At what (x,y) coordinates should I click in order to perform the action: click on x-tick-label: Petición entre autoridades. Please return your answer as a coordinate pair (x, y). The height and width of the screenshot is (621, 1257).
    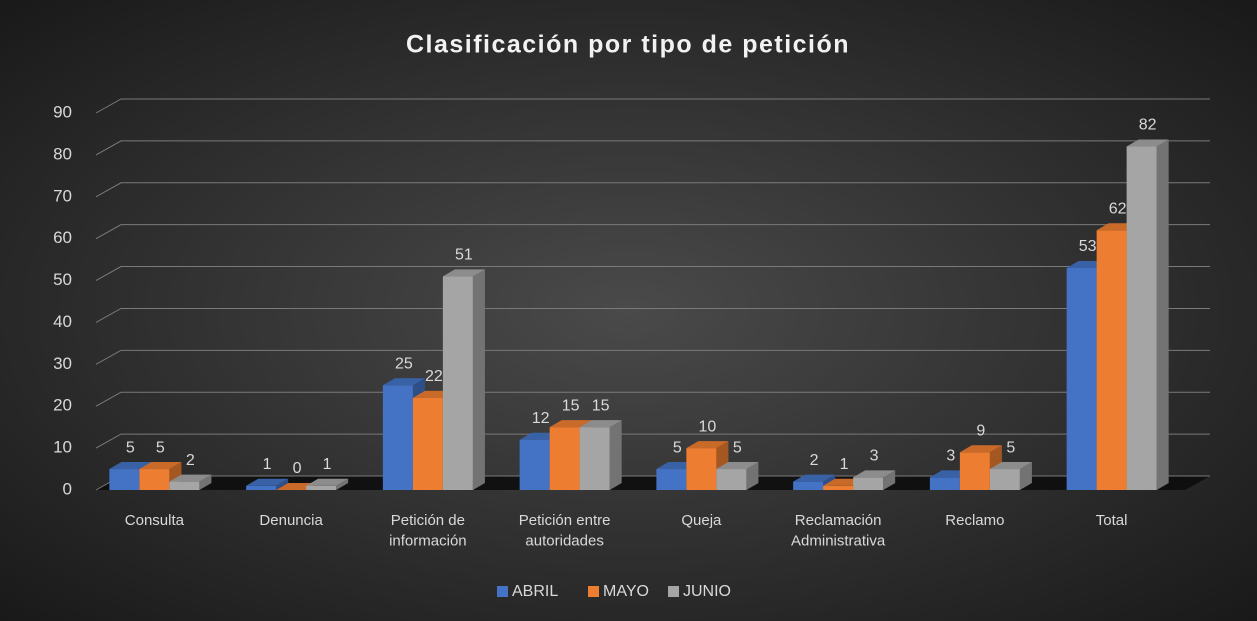
    Looking at the image, I should click on (565, 530).